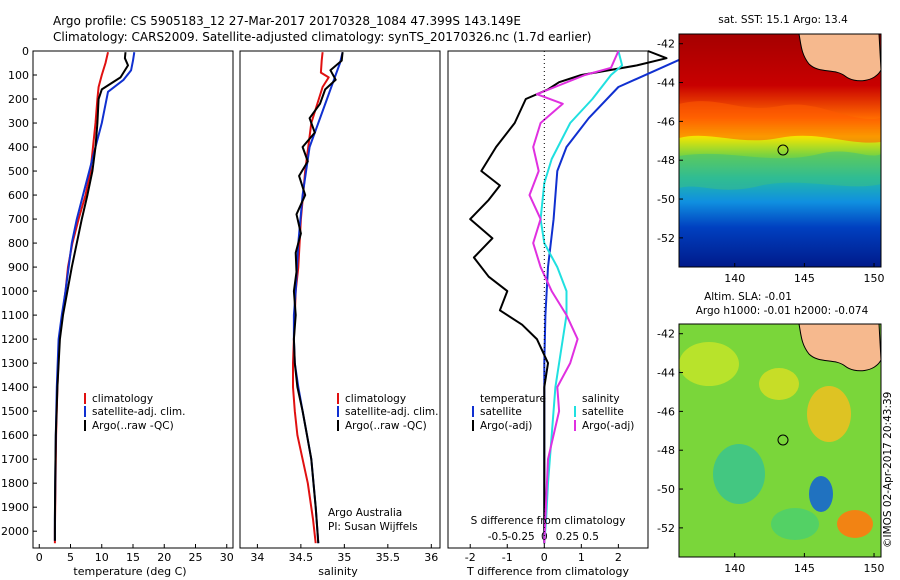 The width and height of the screenshot is (900, 580). Describe the element at coordinates (15, 315) in the screenshot. I see `y-tick-label: 1100` at that location.